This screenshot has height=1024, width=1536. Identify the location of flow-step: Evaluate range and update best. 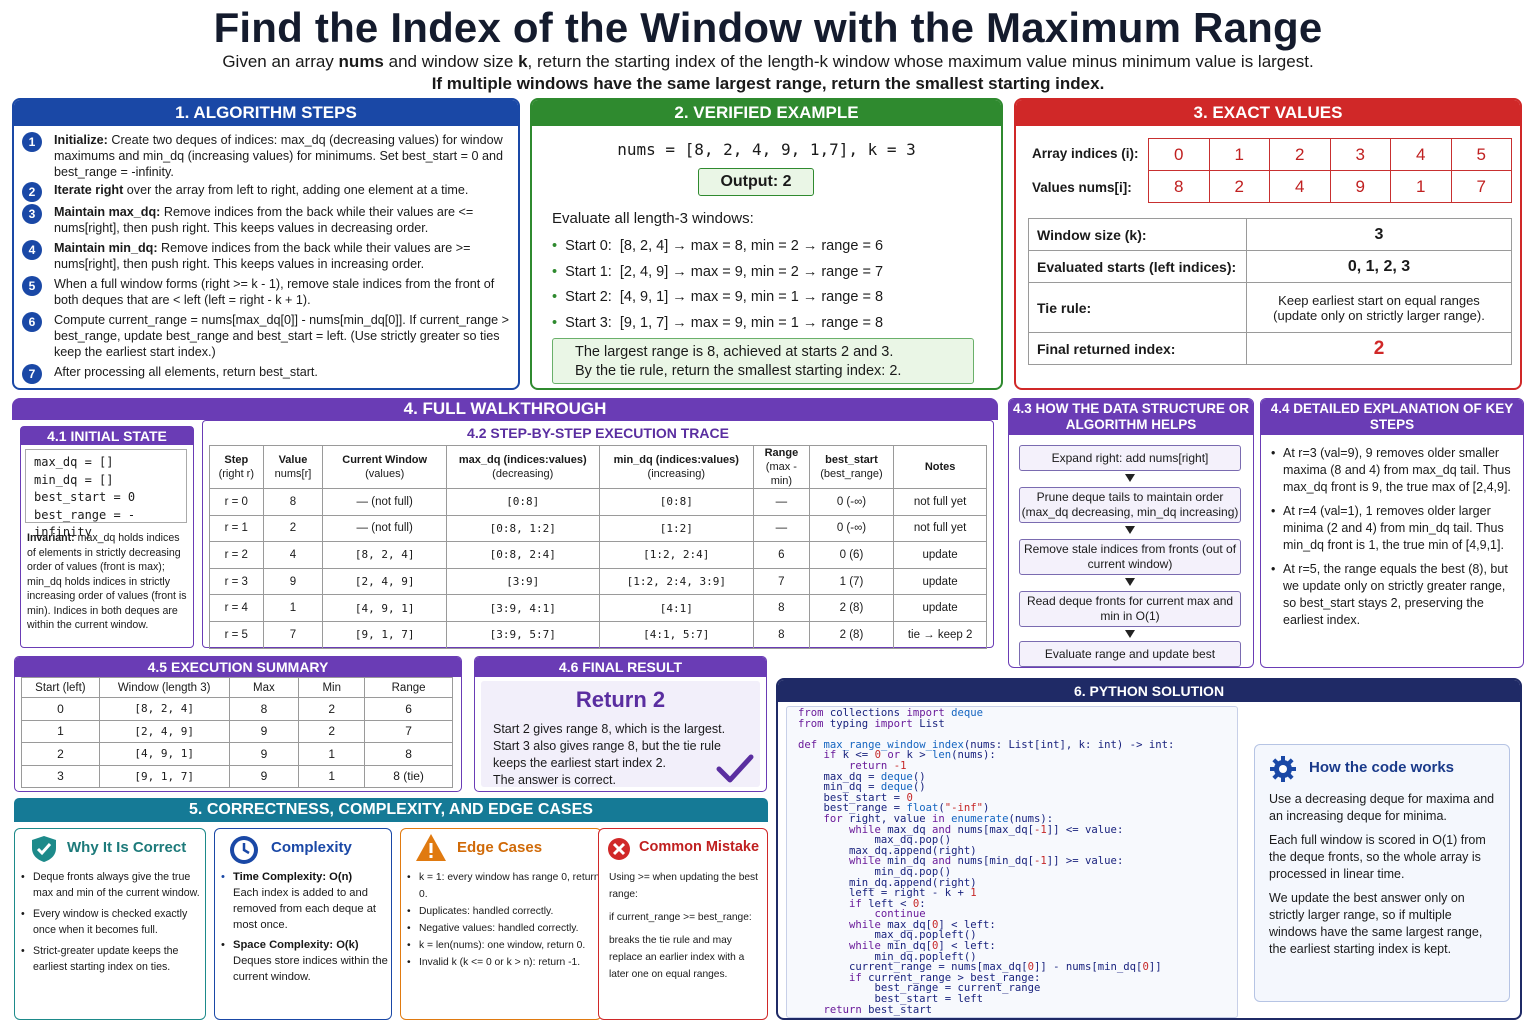
(1130, 654).